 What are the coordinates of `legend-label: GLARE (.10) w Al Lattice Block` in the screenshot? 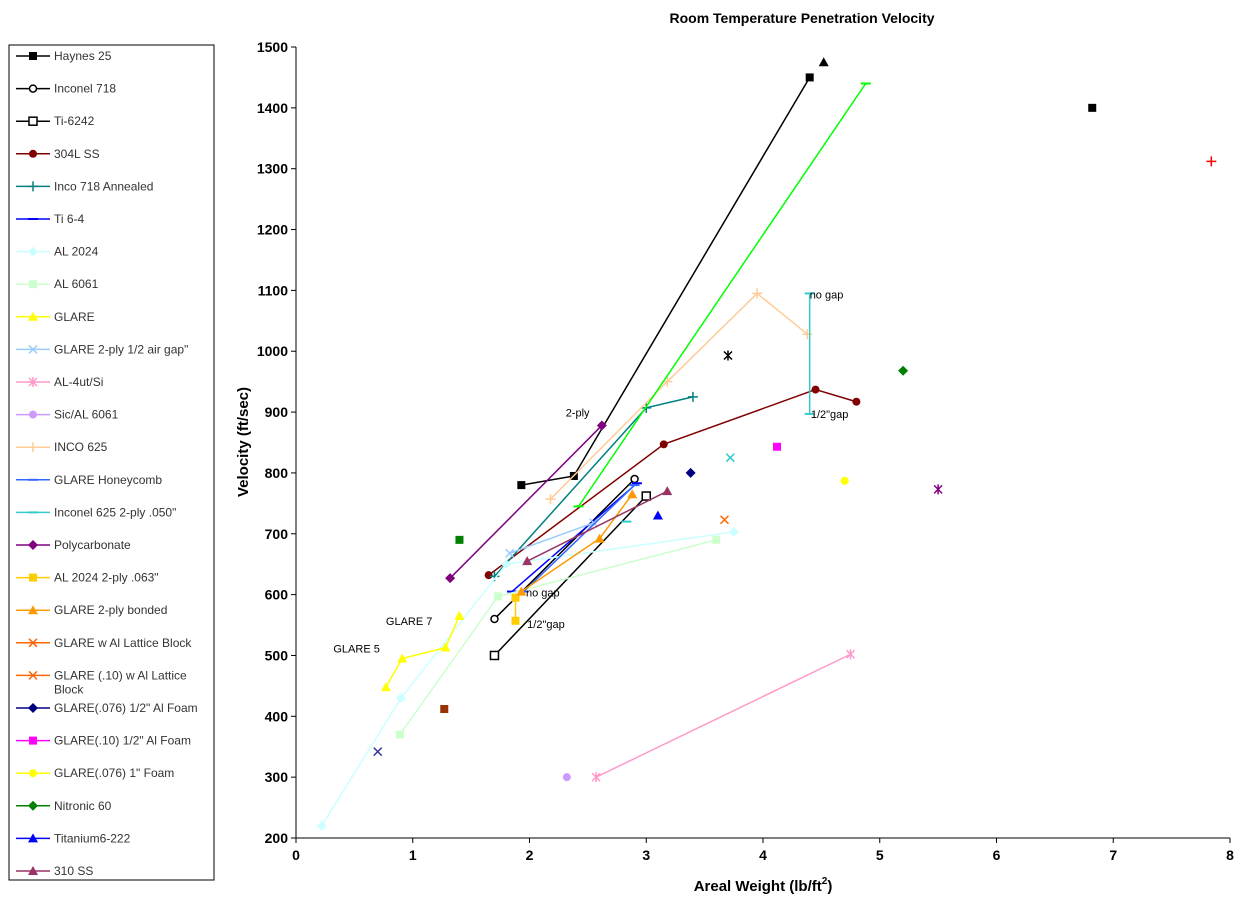 It's located at (120, 682).